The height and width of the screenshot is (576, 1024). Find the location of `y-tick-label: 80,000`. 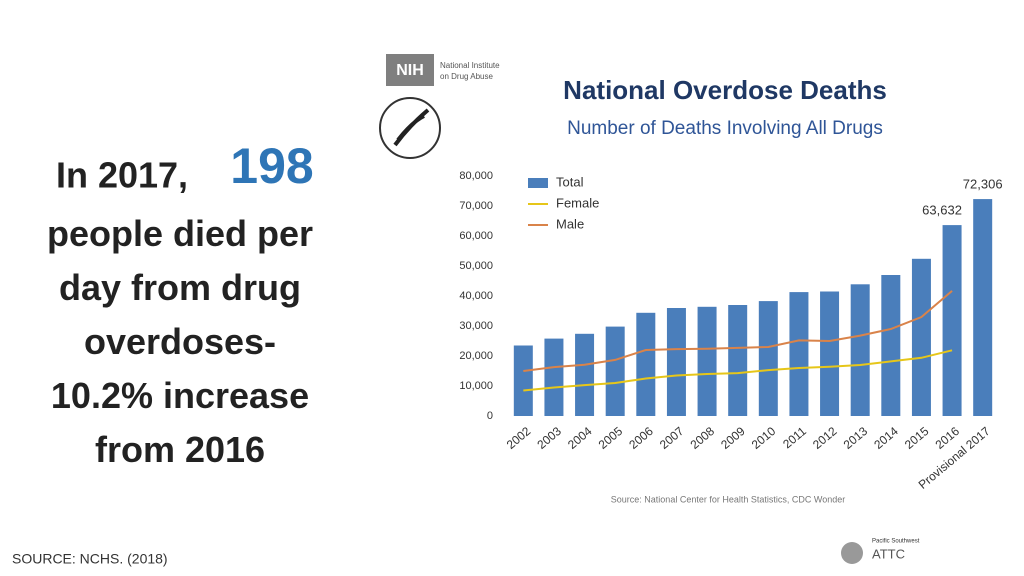

y-tick-label: 80,000 is located at coordinates (476, 176).